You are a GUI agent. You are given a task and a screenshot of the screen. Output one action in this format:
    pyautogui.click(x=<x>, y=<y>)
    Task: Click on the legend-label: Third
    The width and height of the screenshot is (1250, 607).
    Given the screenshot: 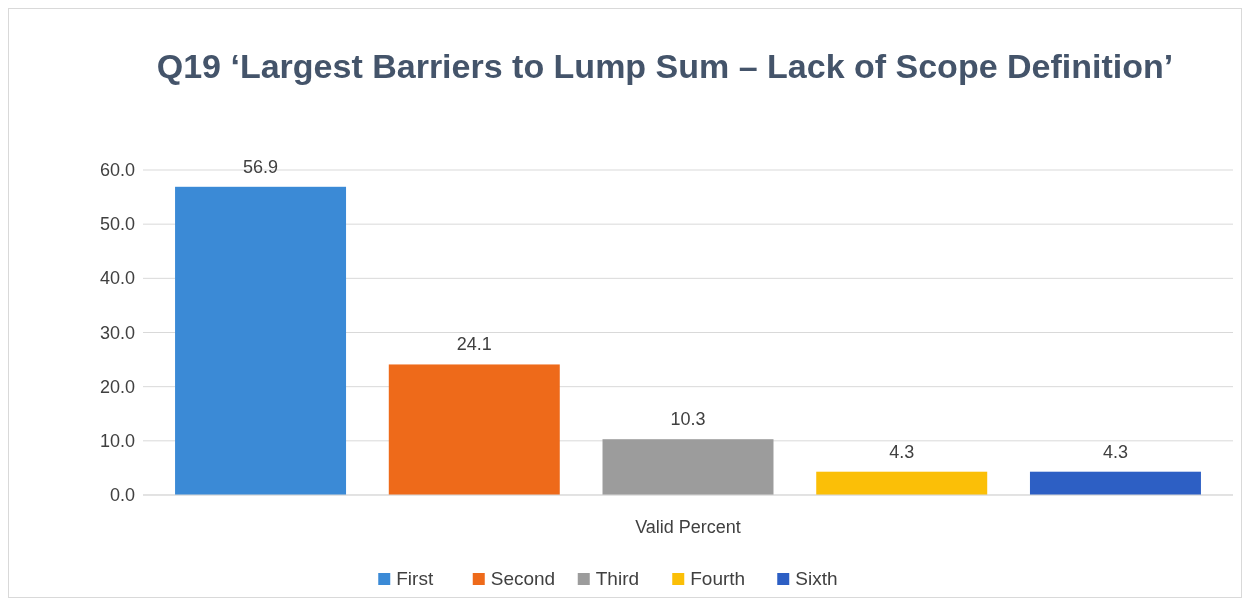 What is the action you would take?
    pyautogui.click(x=617, y=578)
    